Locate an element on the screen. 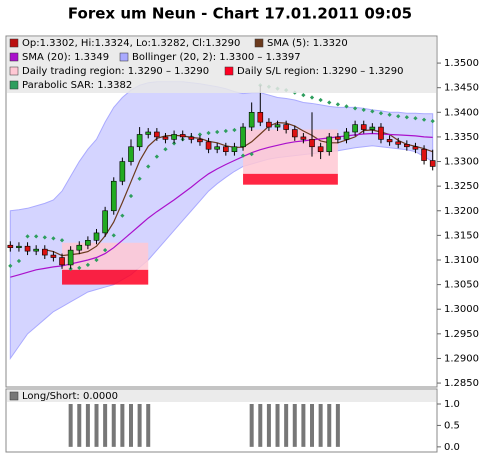  legend-label: SMA (20): 1.3349 is located at coordinates (65, 57).